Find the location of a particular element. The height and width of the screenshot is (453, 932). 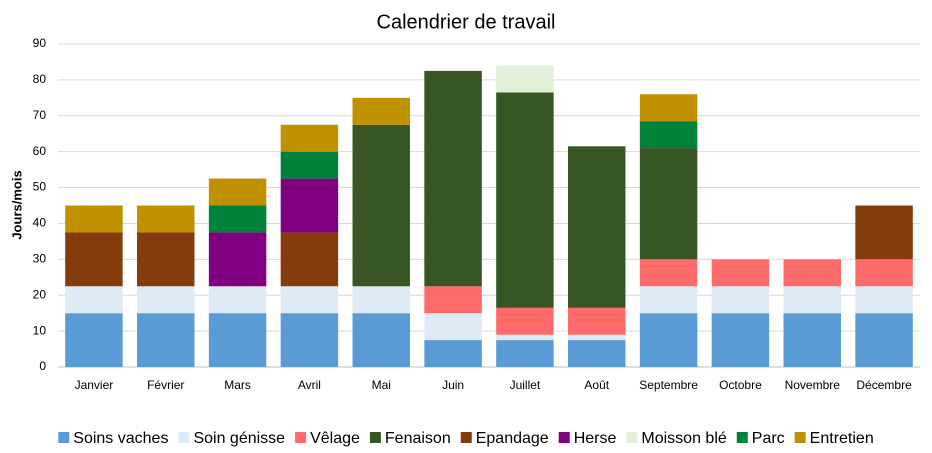

x-tick-label: Juin is located at coordinates (453, 385).